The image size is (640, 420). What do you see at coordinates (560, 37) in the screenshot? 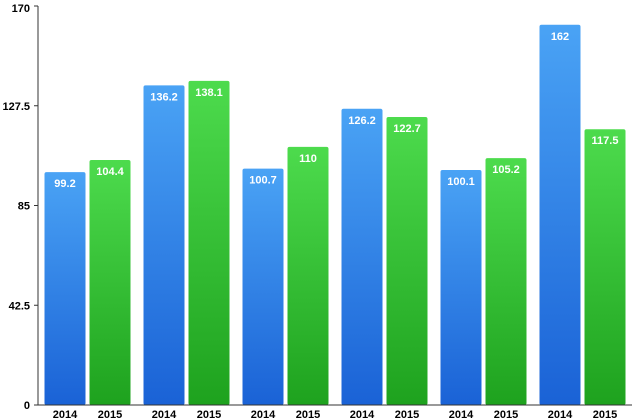
I see `bar-value-label: 162` at bounding box center [560, 37].